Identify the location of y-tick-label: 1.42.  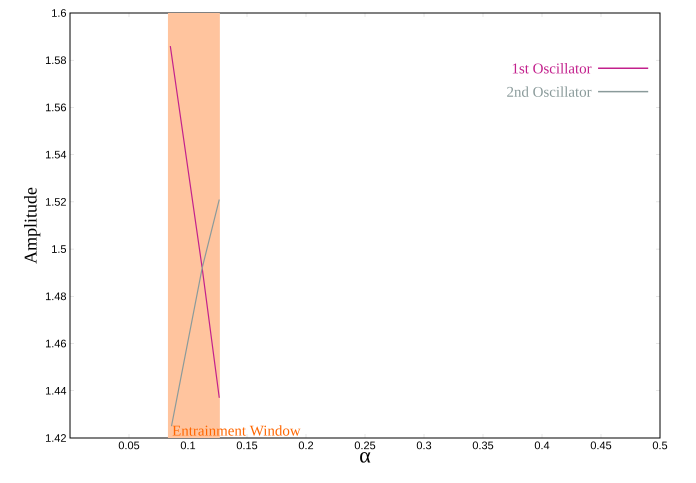
(56, 438).